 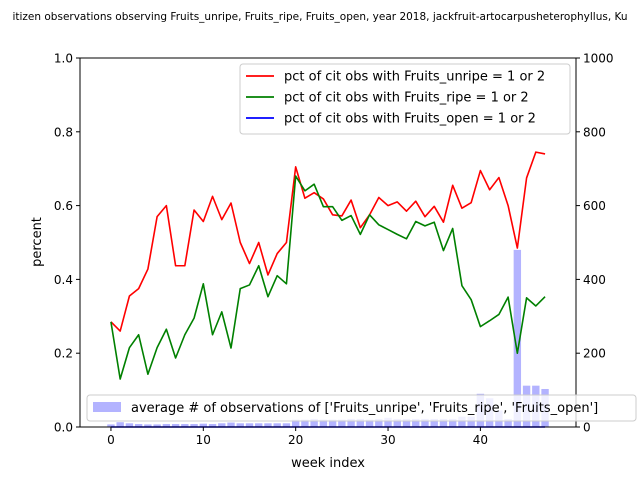 What do you see at coordinates (387, 440) in the screenshot?
I see `x-tick-label: 30` at bounding box center [387, 440].